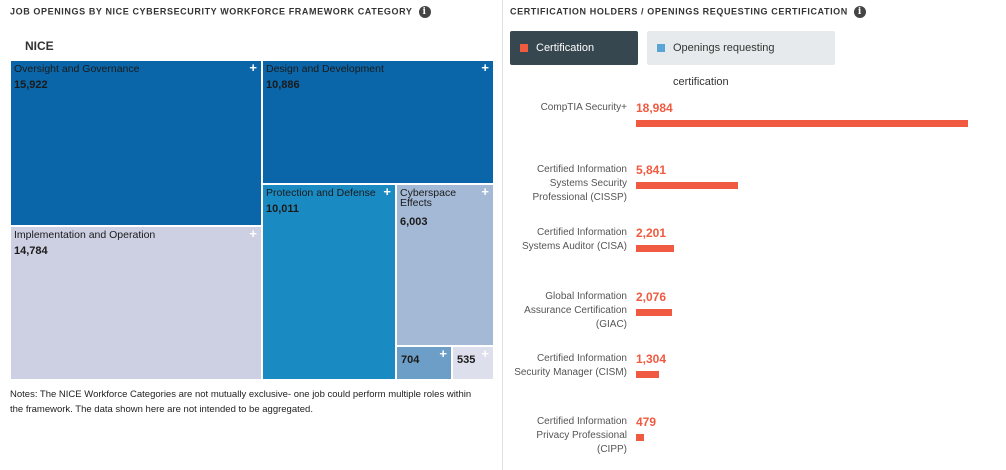 The height and width of the screenshot is (470, 1006). What do you see at coordinates (583, 107) in the screenshot?
I see `cert-category-label: CompTIA Security+` at bounding box center [583, 107].